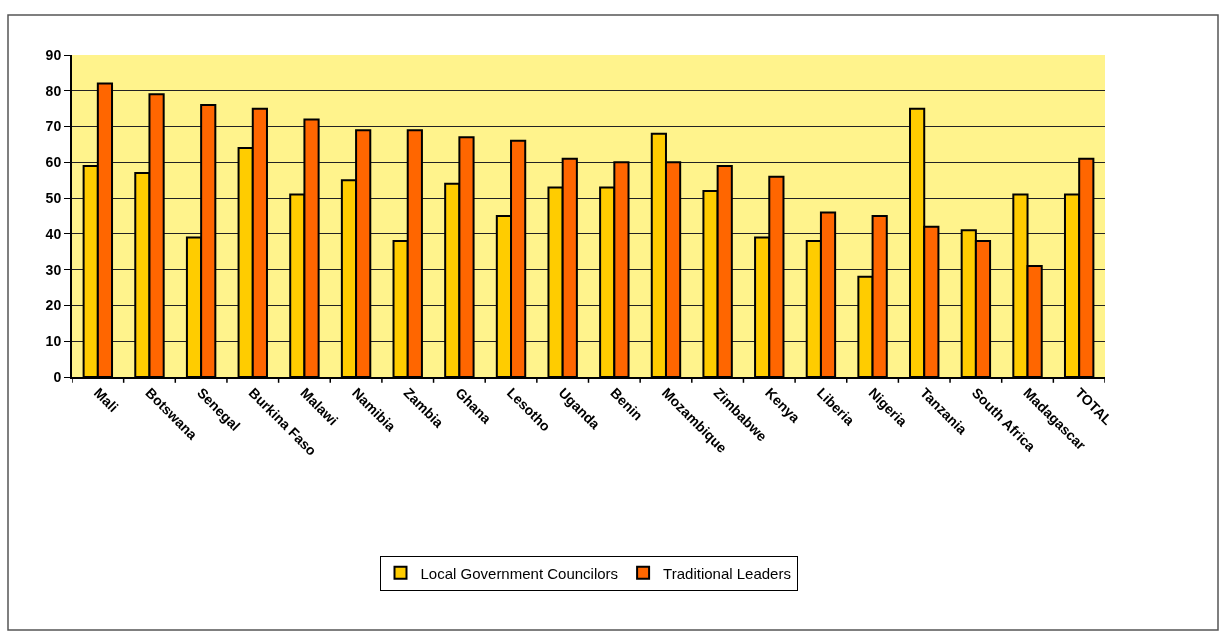 The height and width of the screenshot is (632, 1220). I want to click on y-tick-label: 80, so click(53, 90).